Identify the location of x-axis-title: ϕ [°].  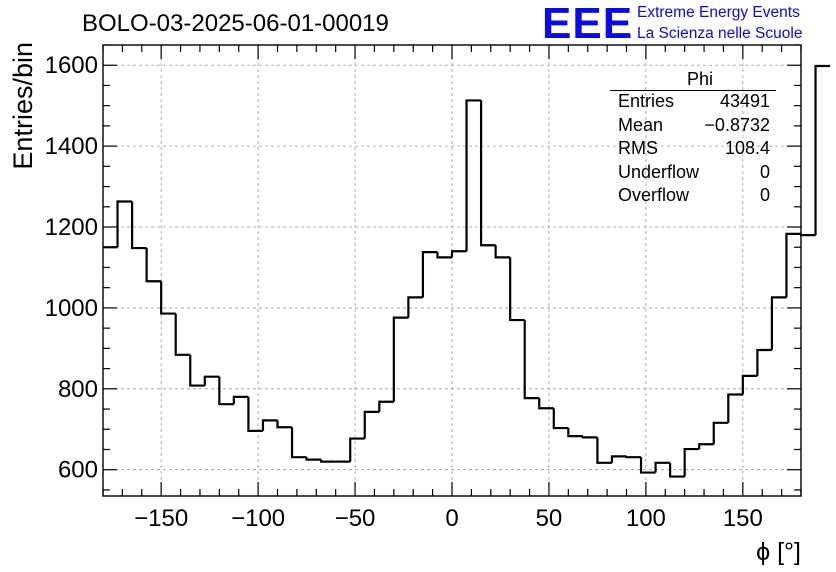
(778, 552).